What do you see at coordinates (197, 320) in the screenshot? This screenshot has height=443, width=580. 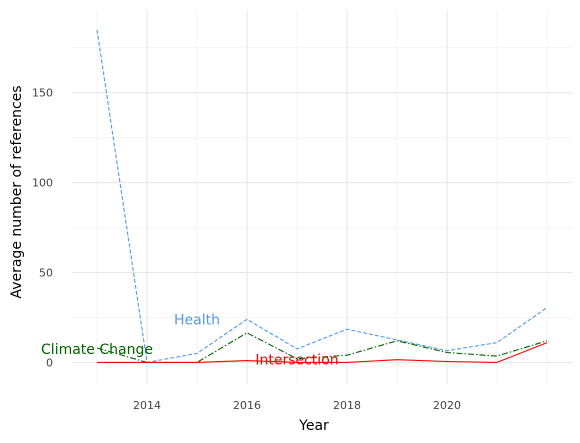 I see `series-label-health: Health` at bounding box center [197, 320].